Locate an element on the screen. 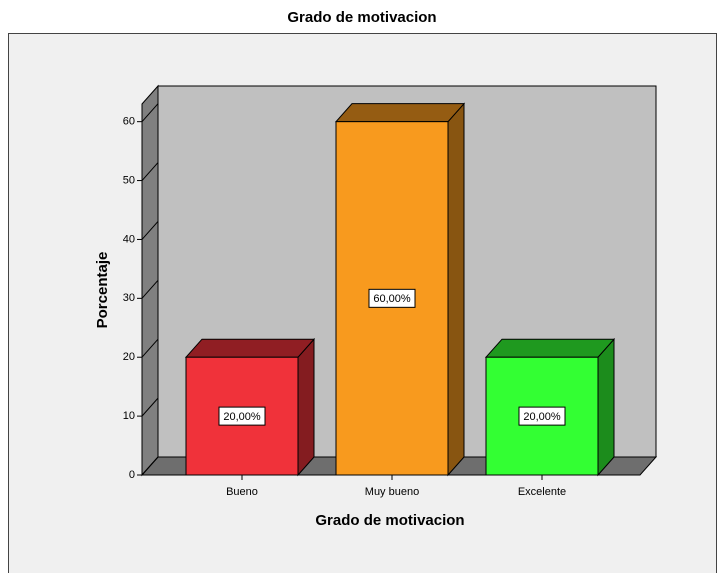 Image resolution: width=724 pixels, height=573 pixels. value-label: 60,00% is located at coordinates (392, 299).